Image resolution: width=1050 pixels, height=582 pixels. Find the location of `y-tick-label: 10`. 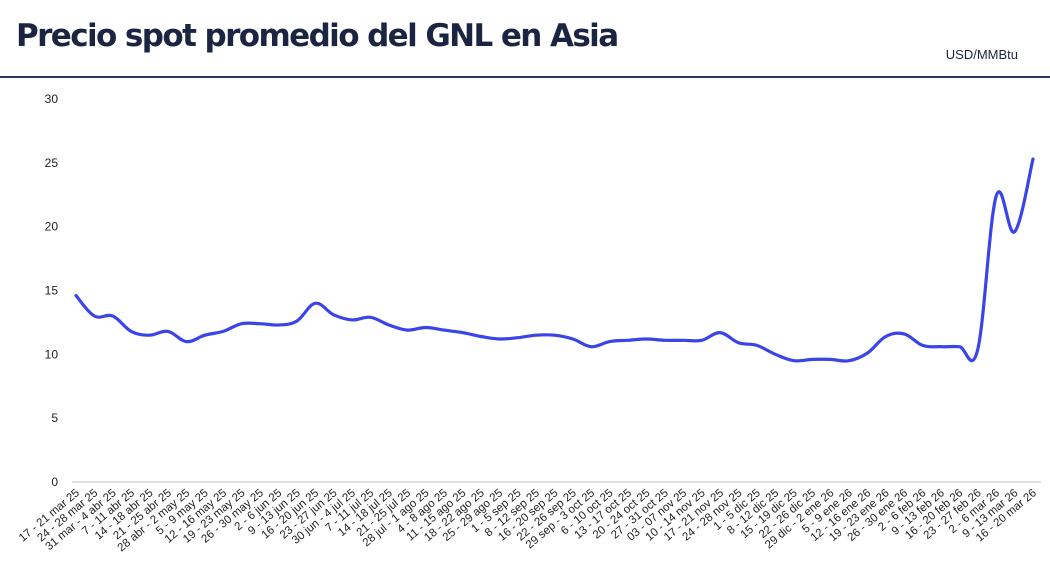

y-tick-label: 10 is located at coordinates (52, 354).